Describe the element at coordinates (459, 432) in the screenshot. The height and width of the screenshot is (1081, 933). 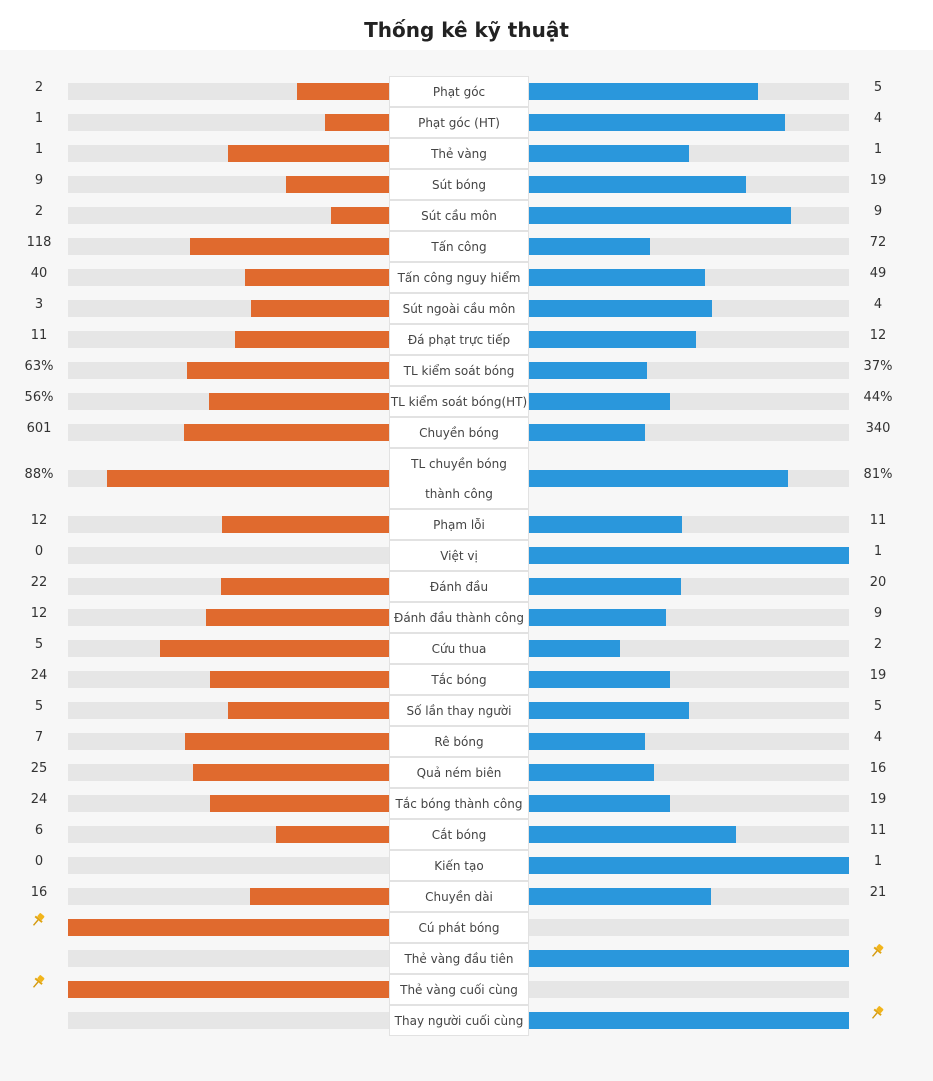
I see `stat-label: Chuyền bóng` at that location.